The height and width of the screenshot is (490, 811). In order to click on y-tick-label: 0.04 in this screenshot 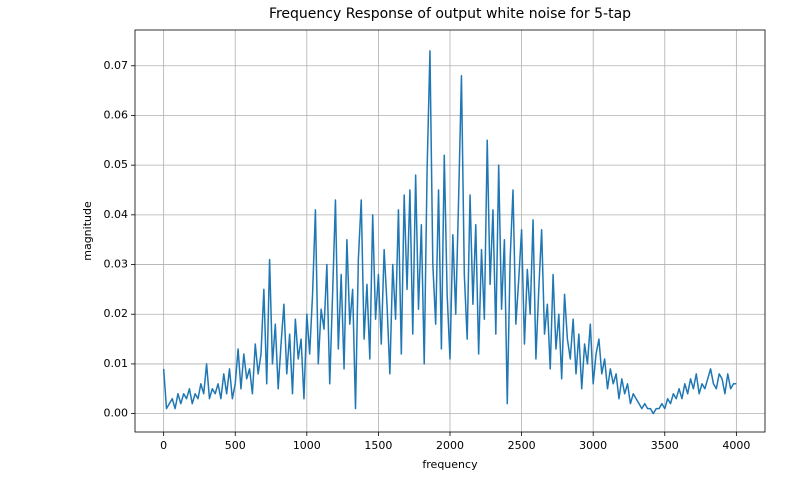, I will do `click(116, 214)`.